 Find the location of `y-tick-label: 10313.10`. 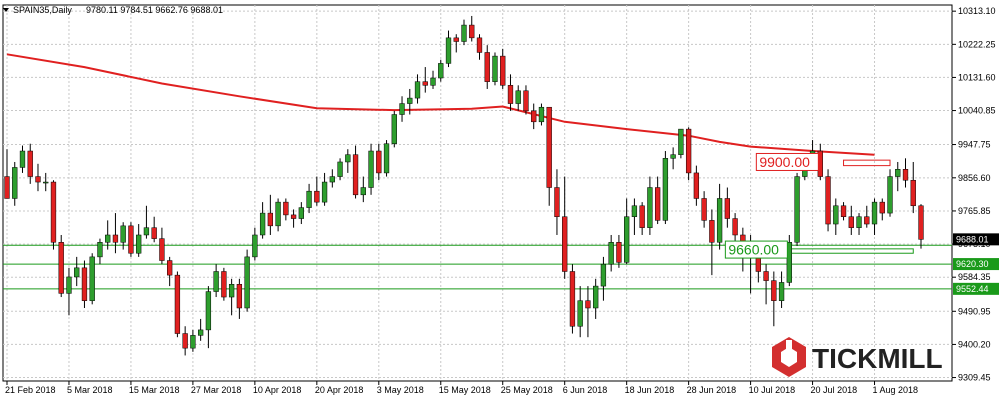

y-tick-label: 10313.10 is located at coordinates (977, 11).